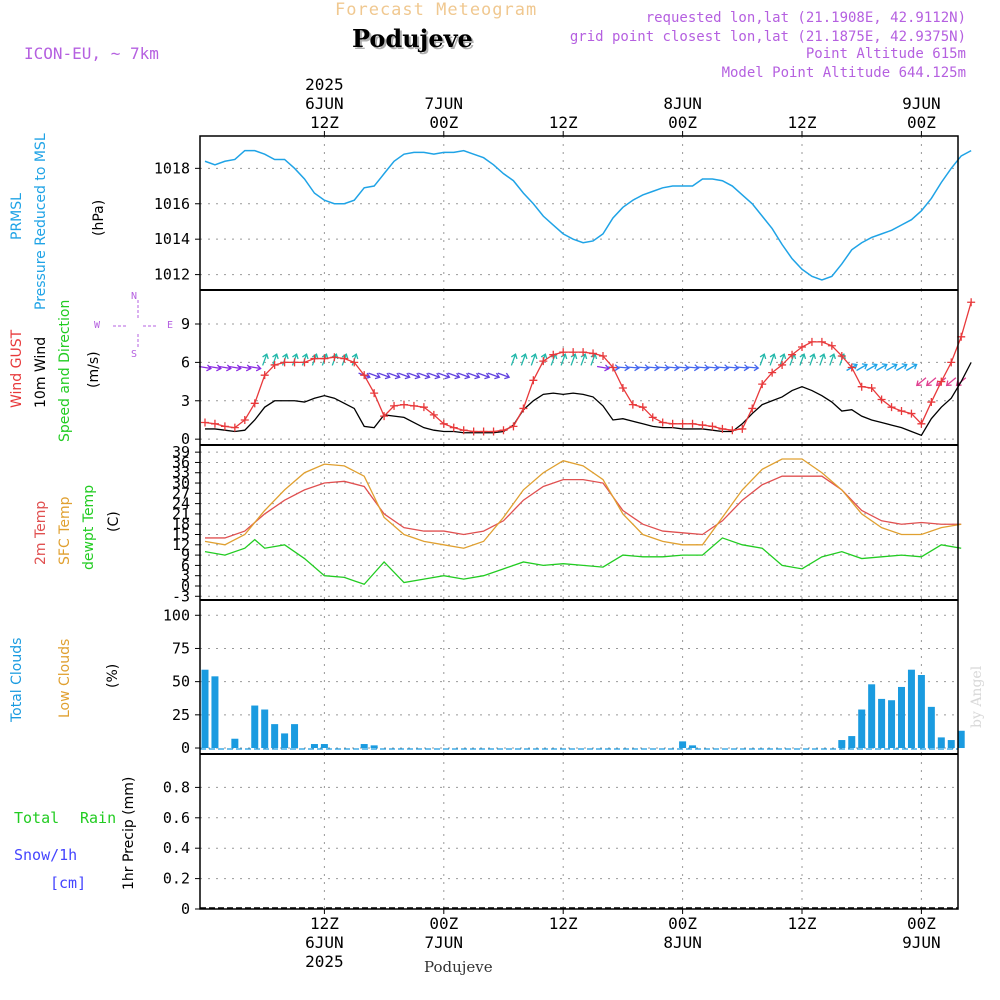 This screenshot has width=1000, height=1000. What do you see at coordinates (181, 715) in the screenshot?
I see `y-tick-label: 25` at bounding box center [181, 715].